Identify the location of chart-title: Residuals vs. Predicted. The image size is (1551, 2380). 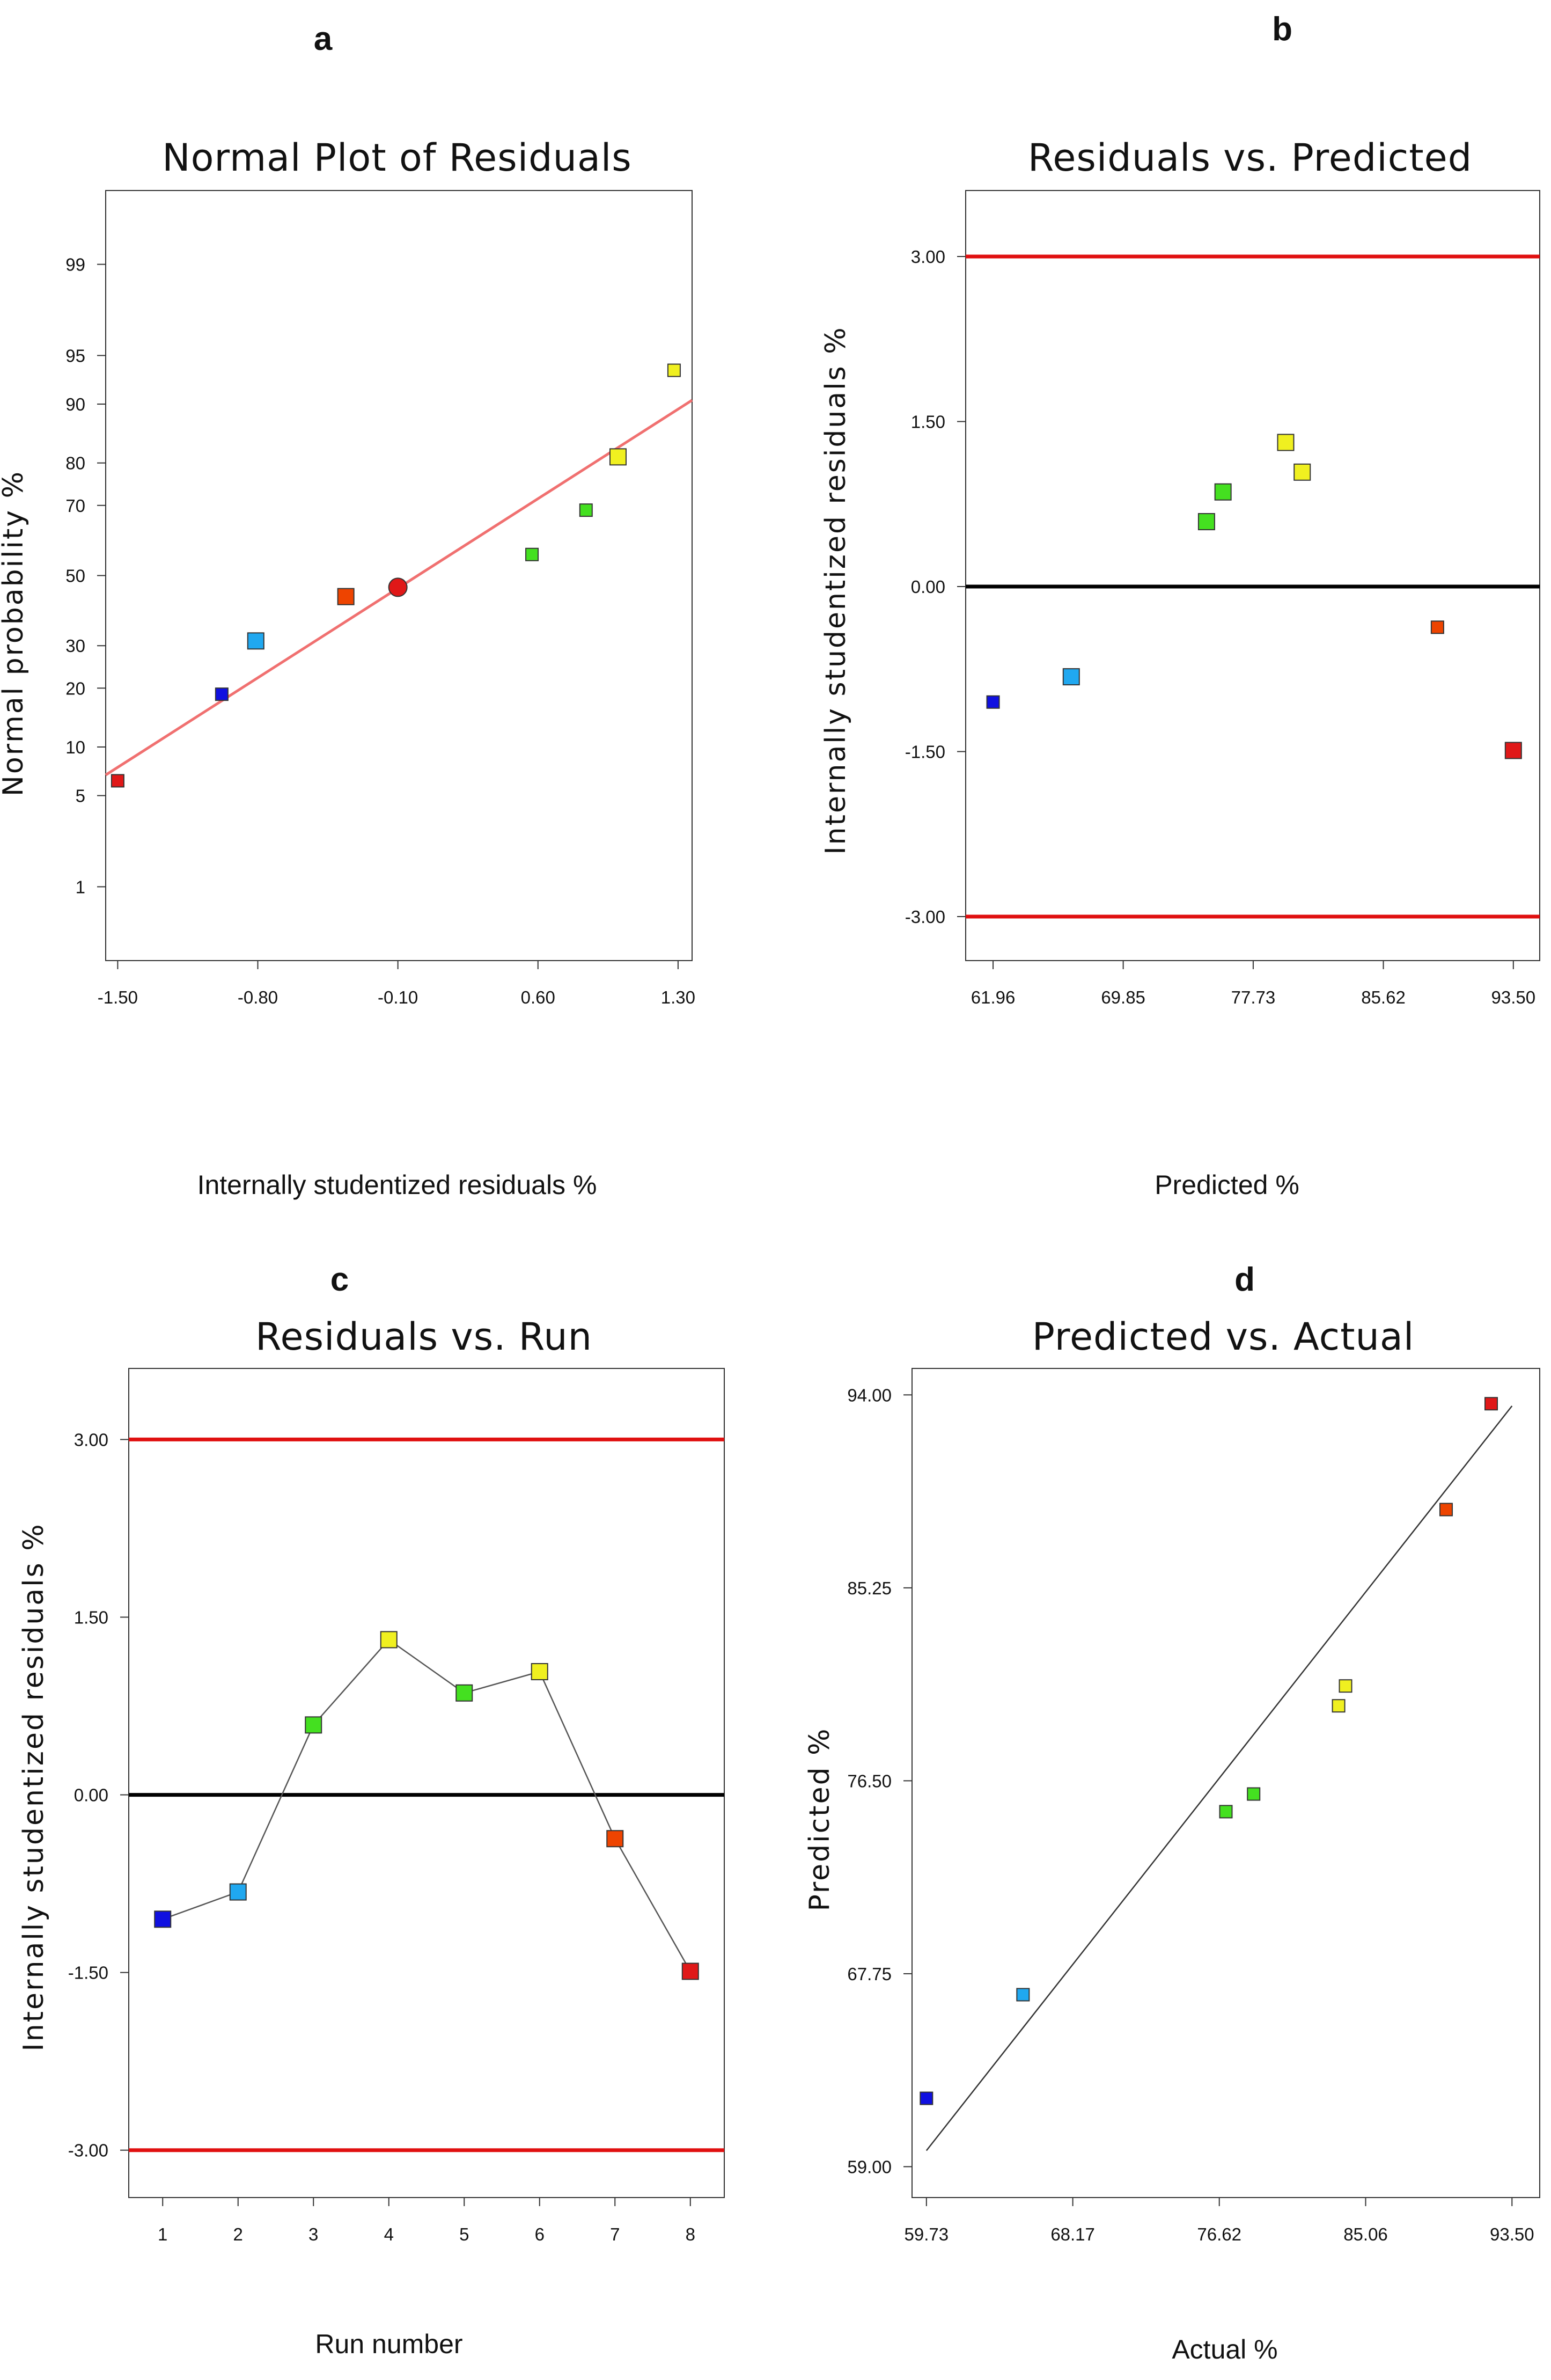
(1250, 158).